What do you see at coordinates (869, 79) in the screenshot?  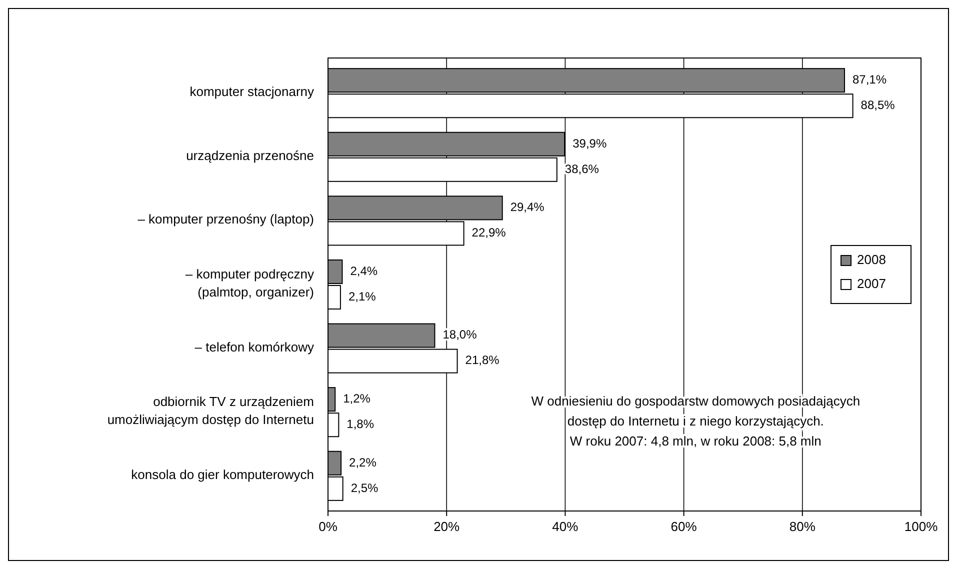 I see `data-label: 87,1%` at bounding box center [869, 79].